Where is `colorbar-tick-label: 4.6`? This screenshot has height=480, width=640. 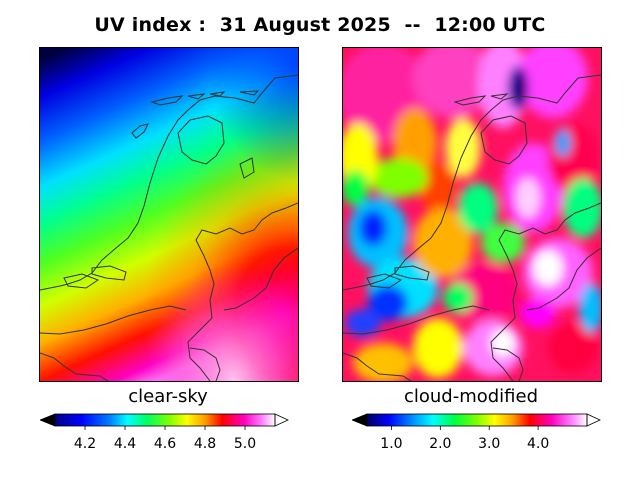
colorbar-tick-label: 4.6 is located at coordinates (165, 444).